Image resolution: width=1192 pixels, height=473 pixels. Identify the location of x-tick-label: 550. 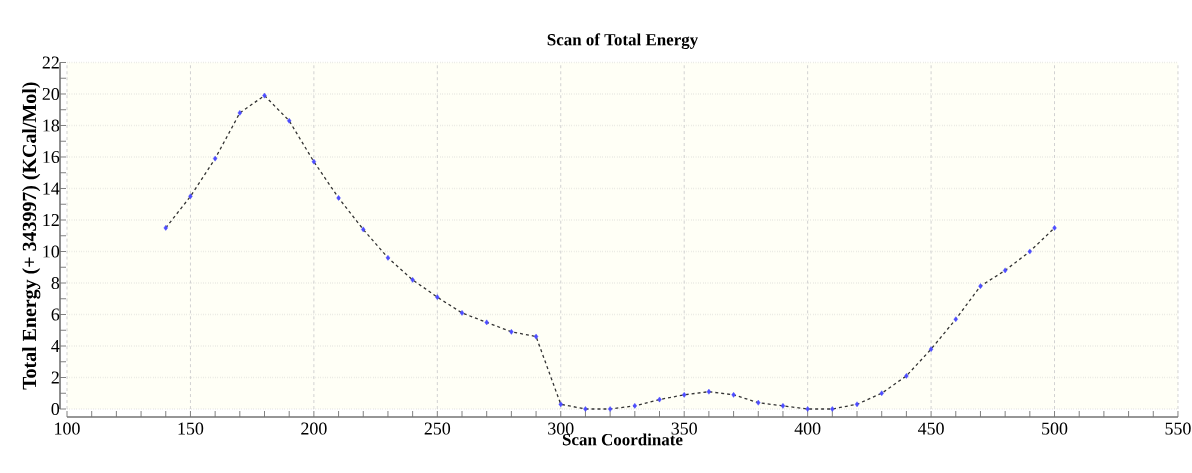
(1178, 428).